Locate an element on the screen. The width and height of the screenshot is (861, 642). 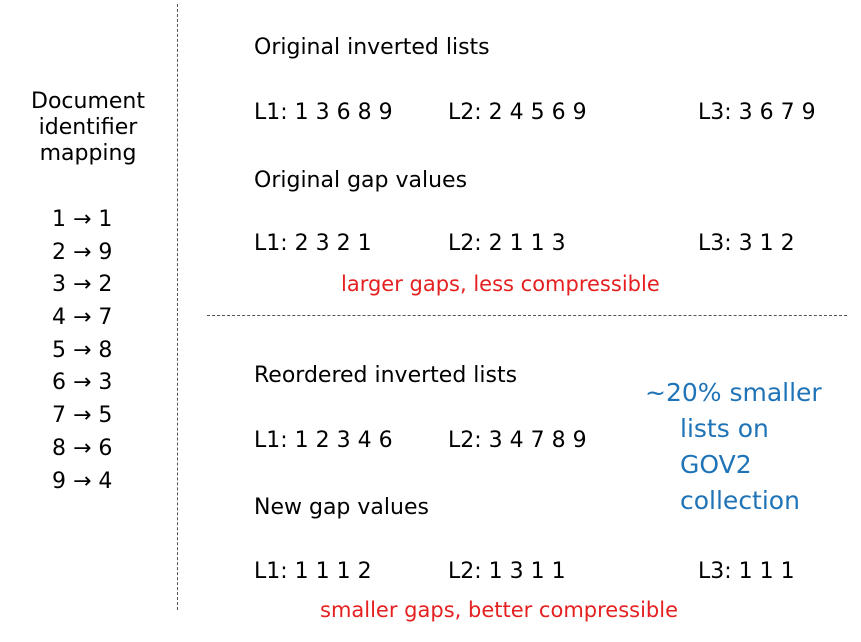
mapping-title-line: Document is located at coordinates (88, 101).